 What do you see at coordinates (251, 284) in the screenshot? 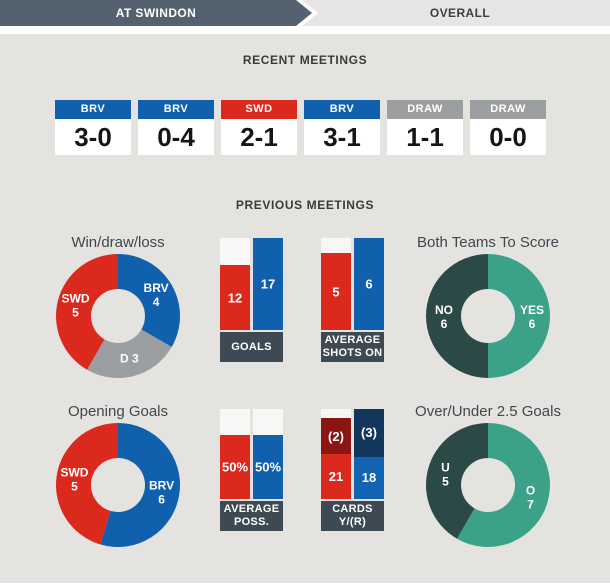
I see `goals-bars: 12 17` at bounding box center [251, 284].